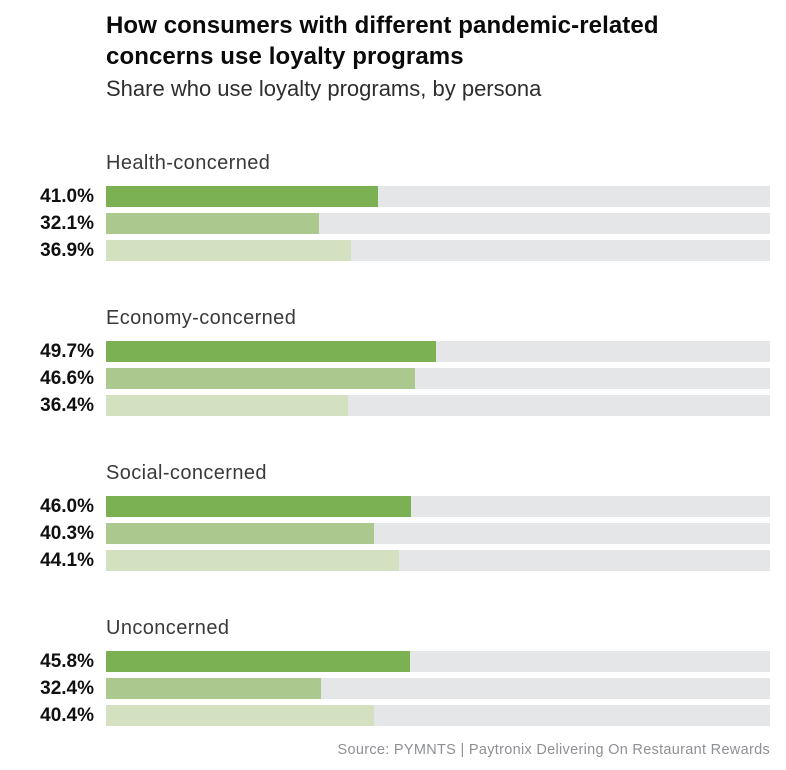 Image resolution: width=786 pixels, height=770 pixels. What do you see at coordinates (201, 318) in the screenshot?
I see `group-label: Economy-concerned` at bounding box center [201, 318].